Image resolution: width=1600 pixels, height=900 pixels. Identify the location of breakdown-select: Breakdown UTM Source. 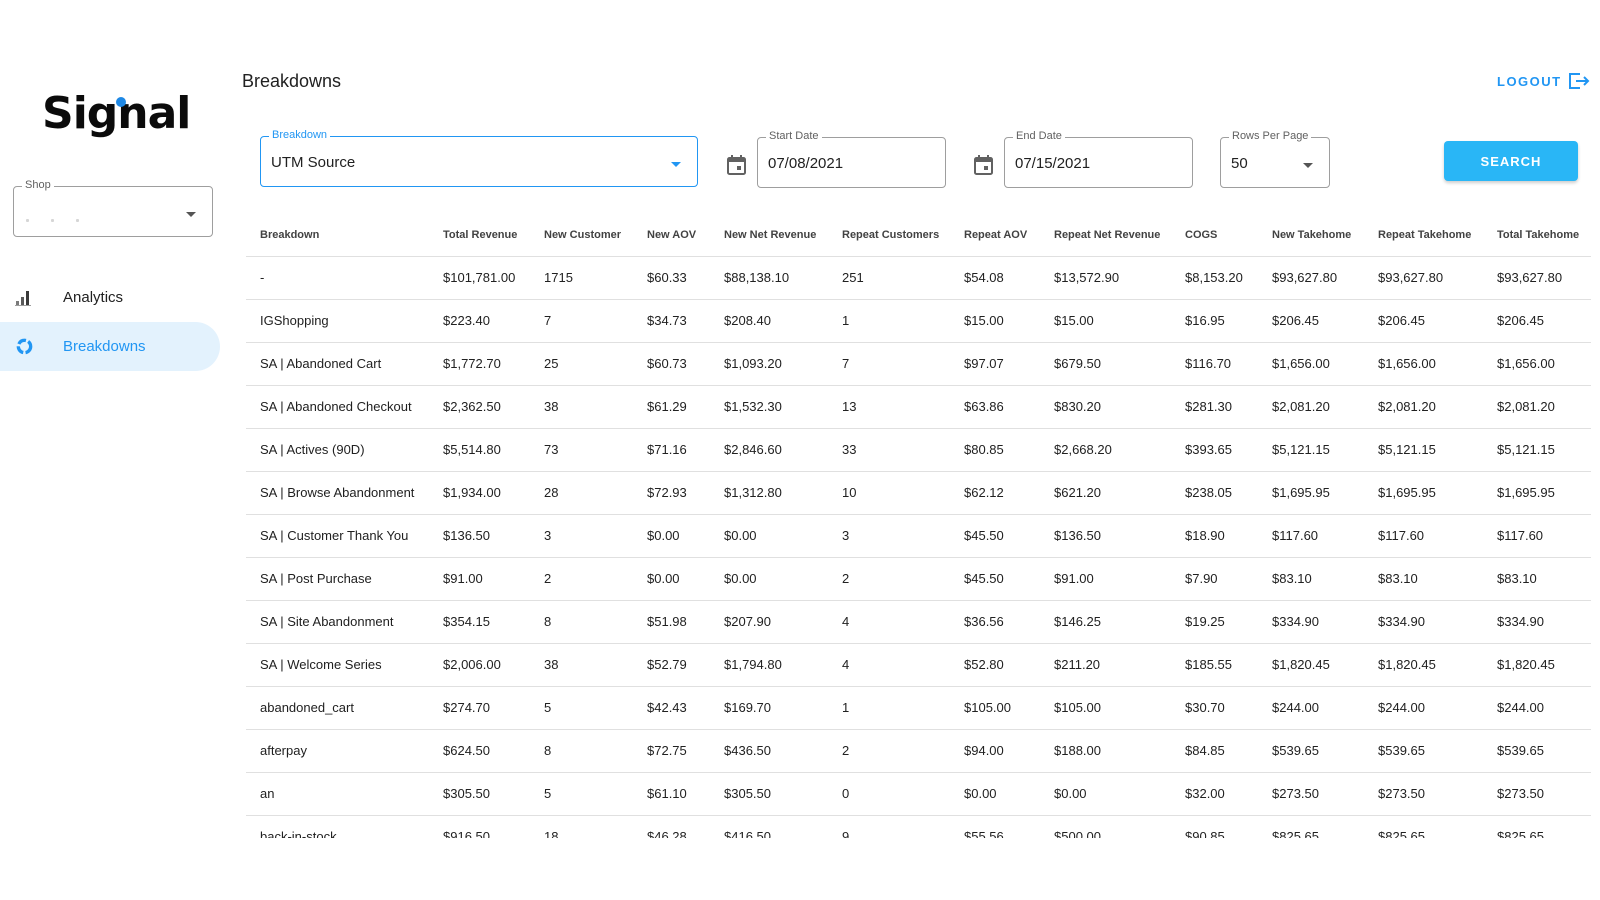
(479, 158).